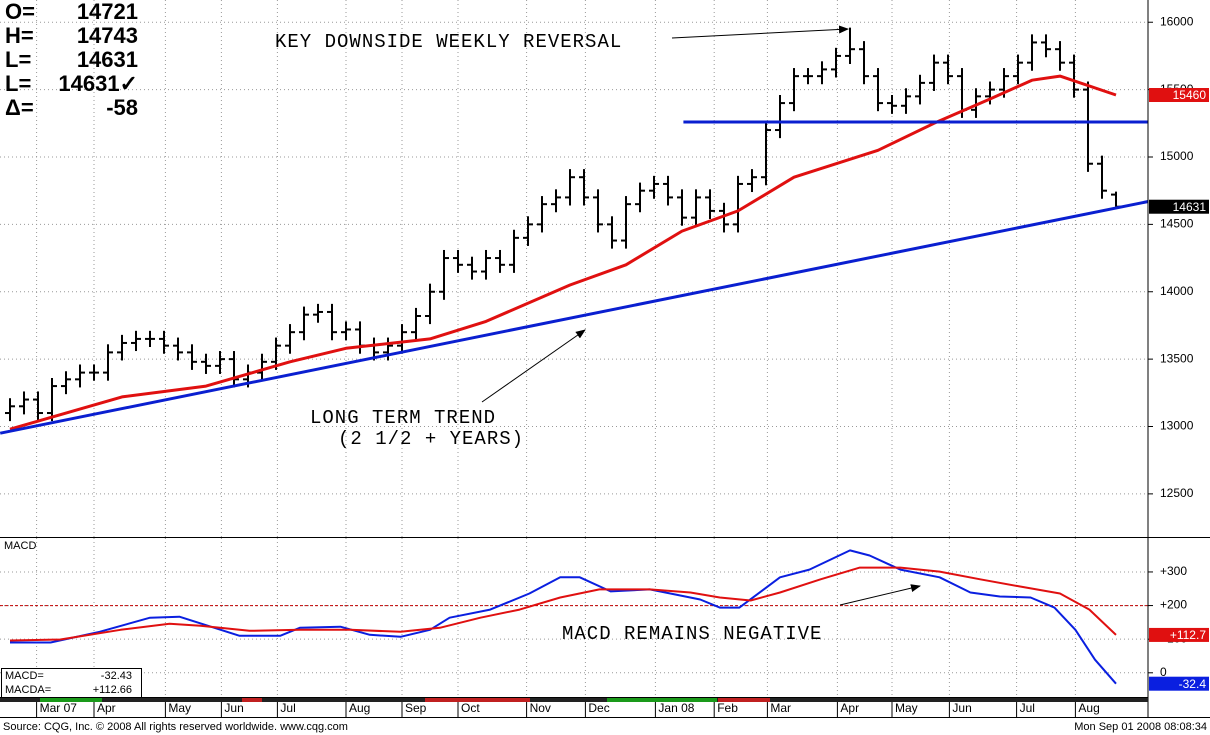 Image resolution: width=1210 pixels, height=735 pixels. Describe the element at coordinates (107, 12) in the screenshot. I see `readout-value: 14721` at that location.